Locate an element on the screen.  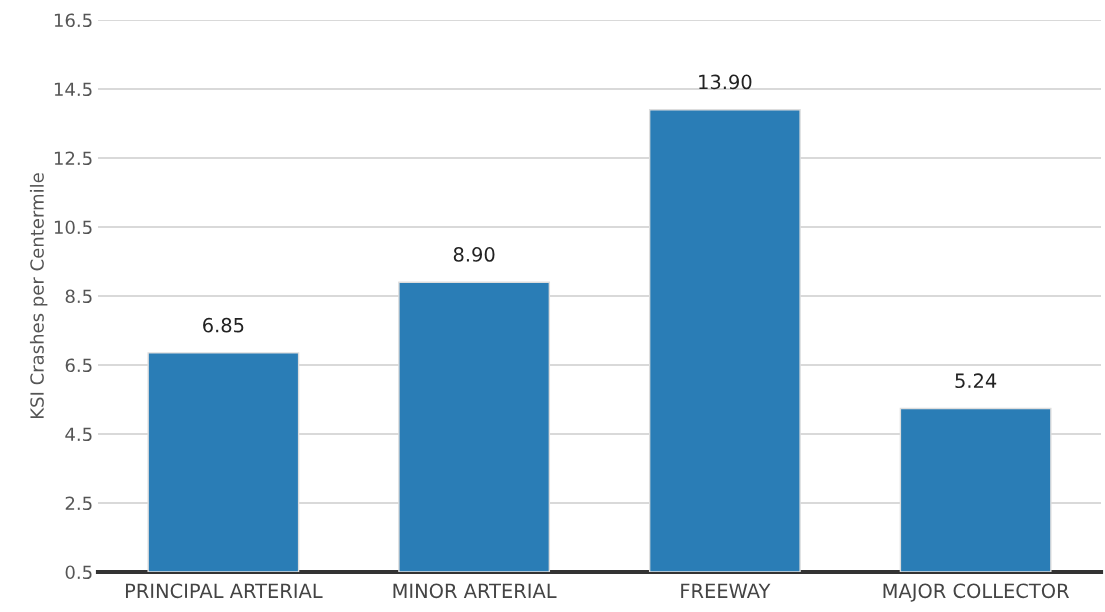
x-tick-label: MAJOR COLLECTOR is located at coordinates (976, 592).